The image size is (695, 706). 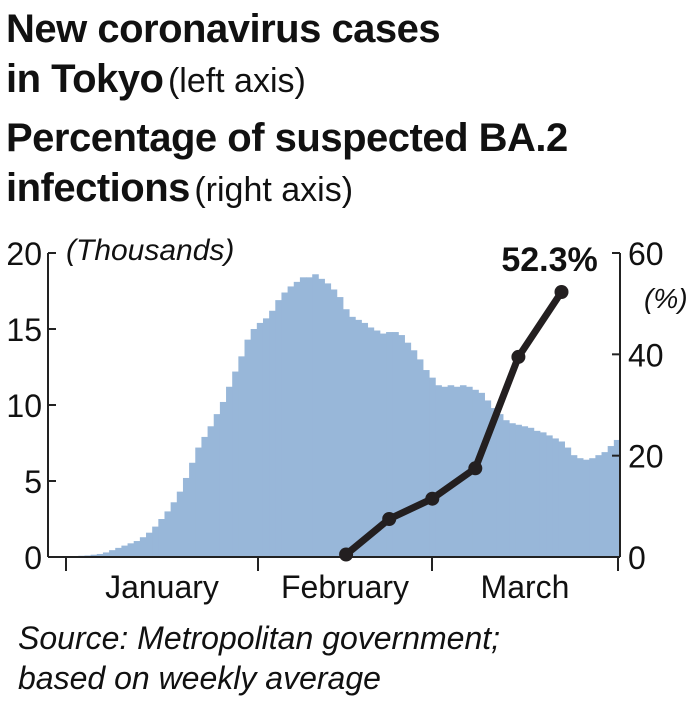 I want to click on month-label: February, so click(x=345, y=587).